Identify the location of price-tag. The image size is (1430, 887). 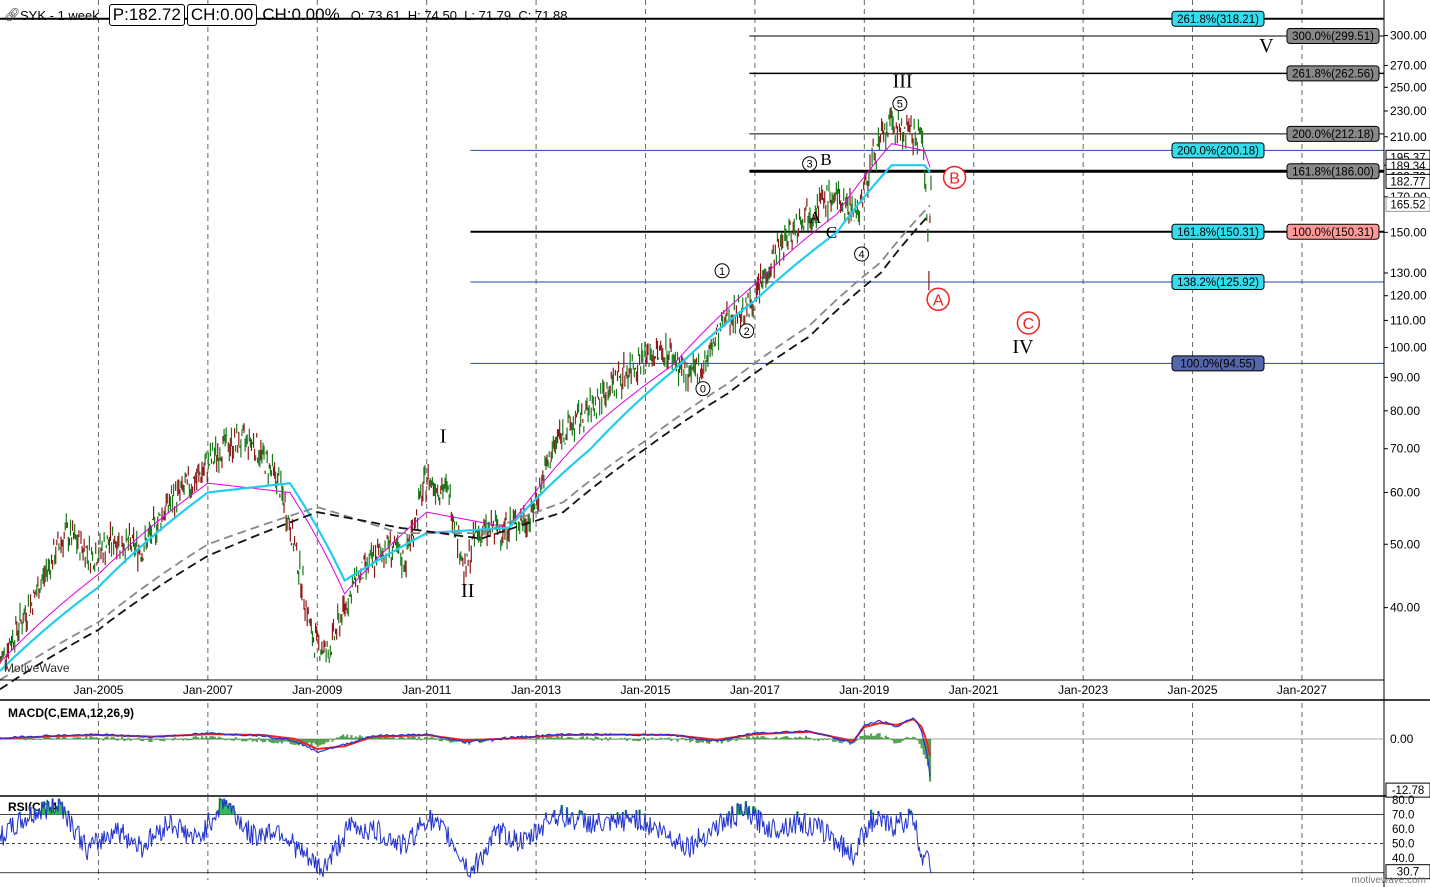
(1407, 204).